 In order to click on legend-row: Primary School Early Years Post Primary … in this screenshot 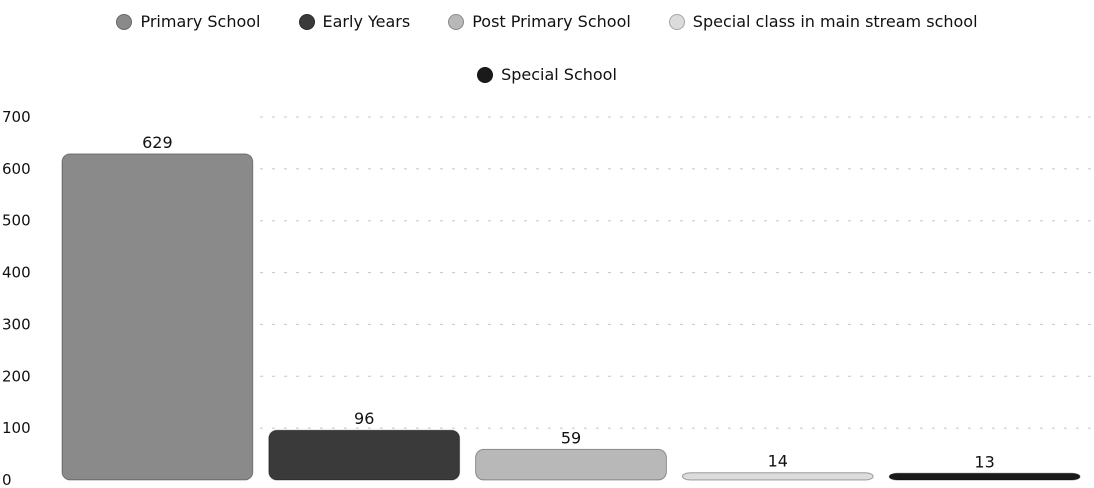, I will do `click(547, 21)`.